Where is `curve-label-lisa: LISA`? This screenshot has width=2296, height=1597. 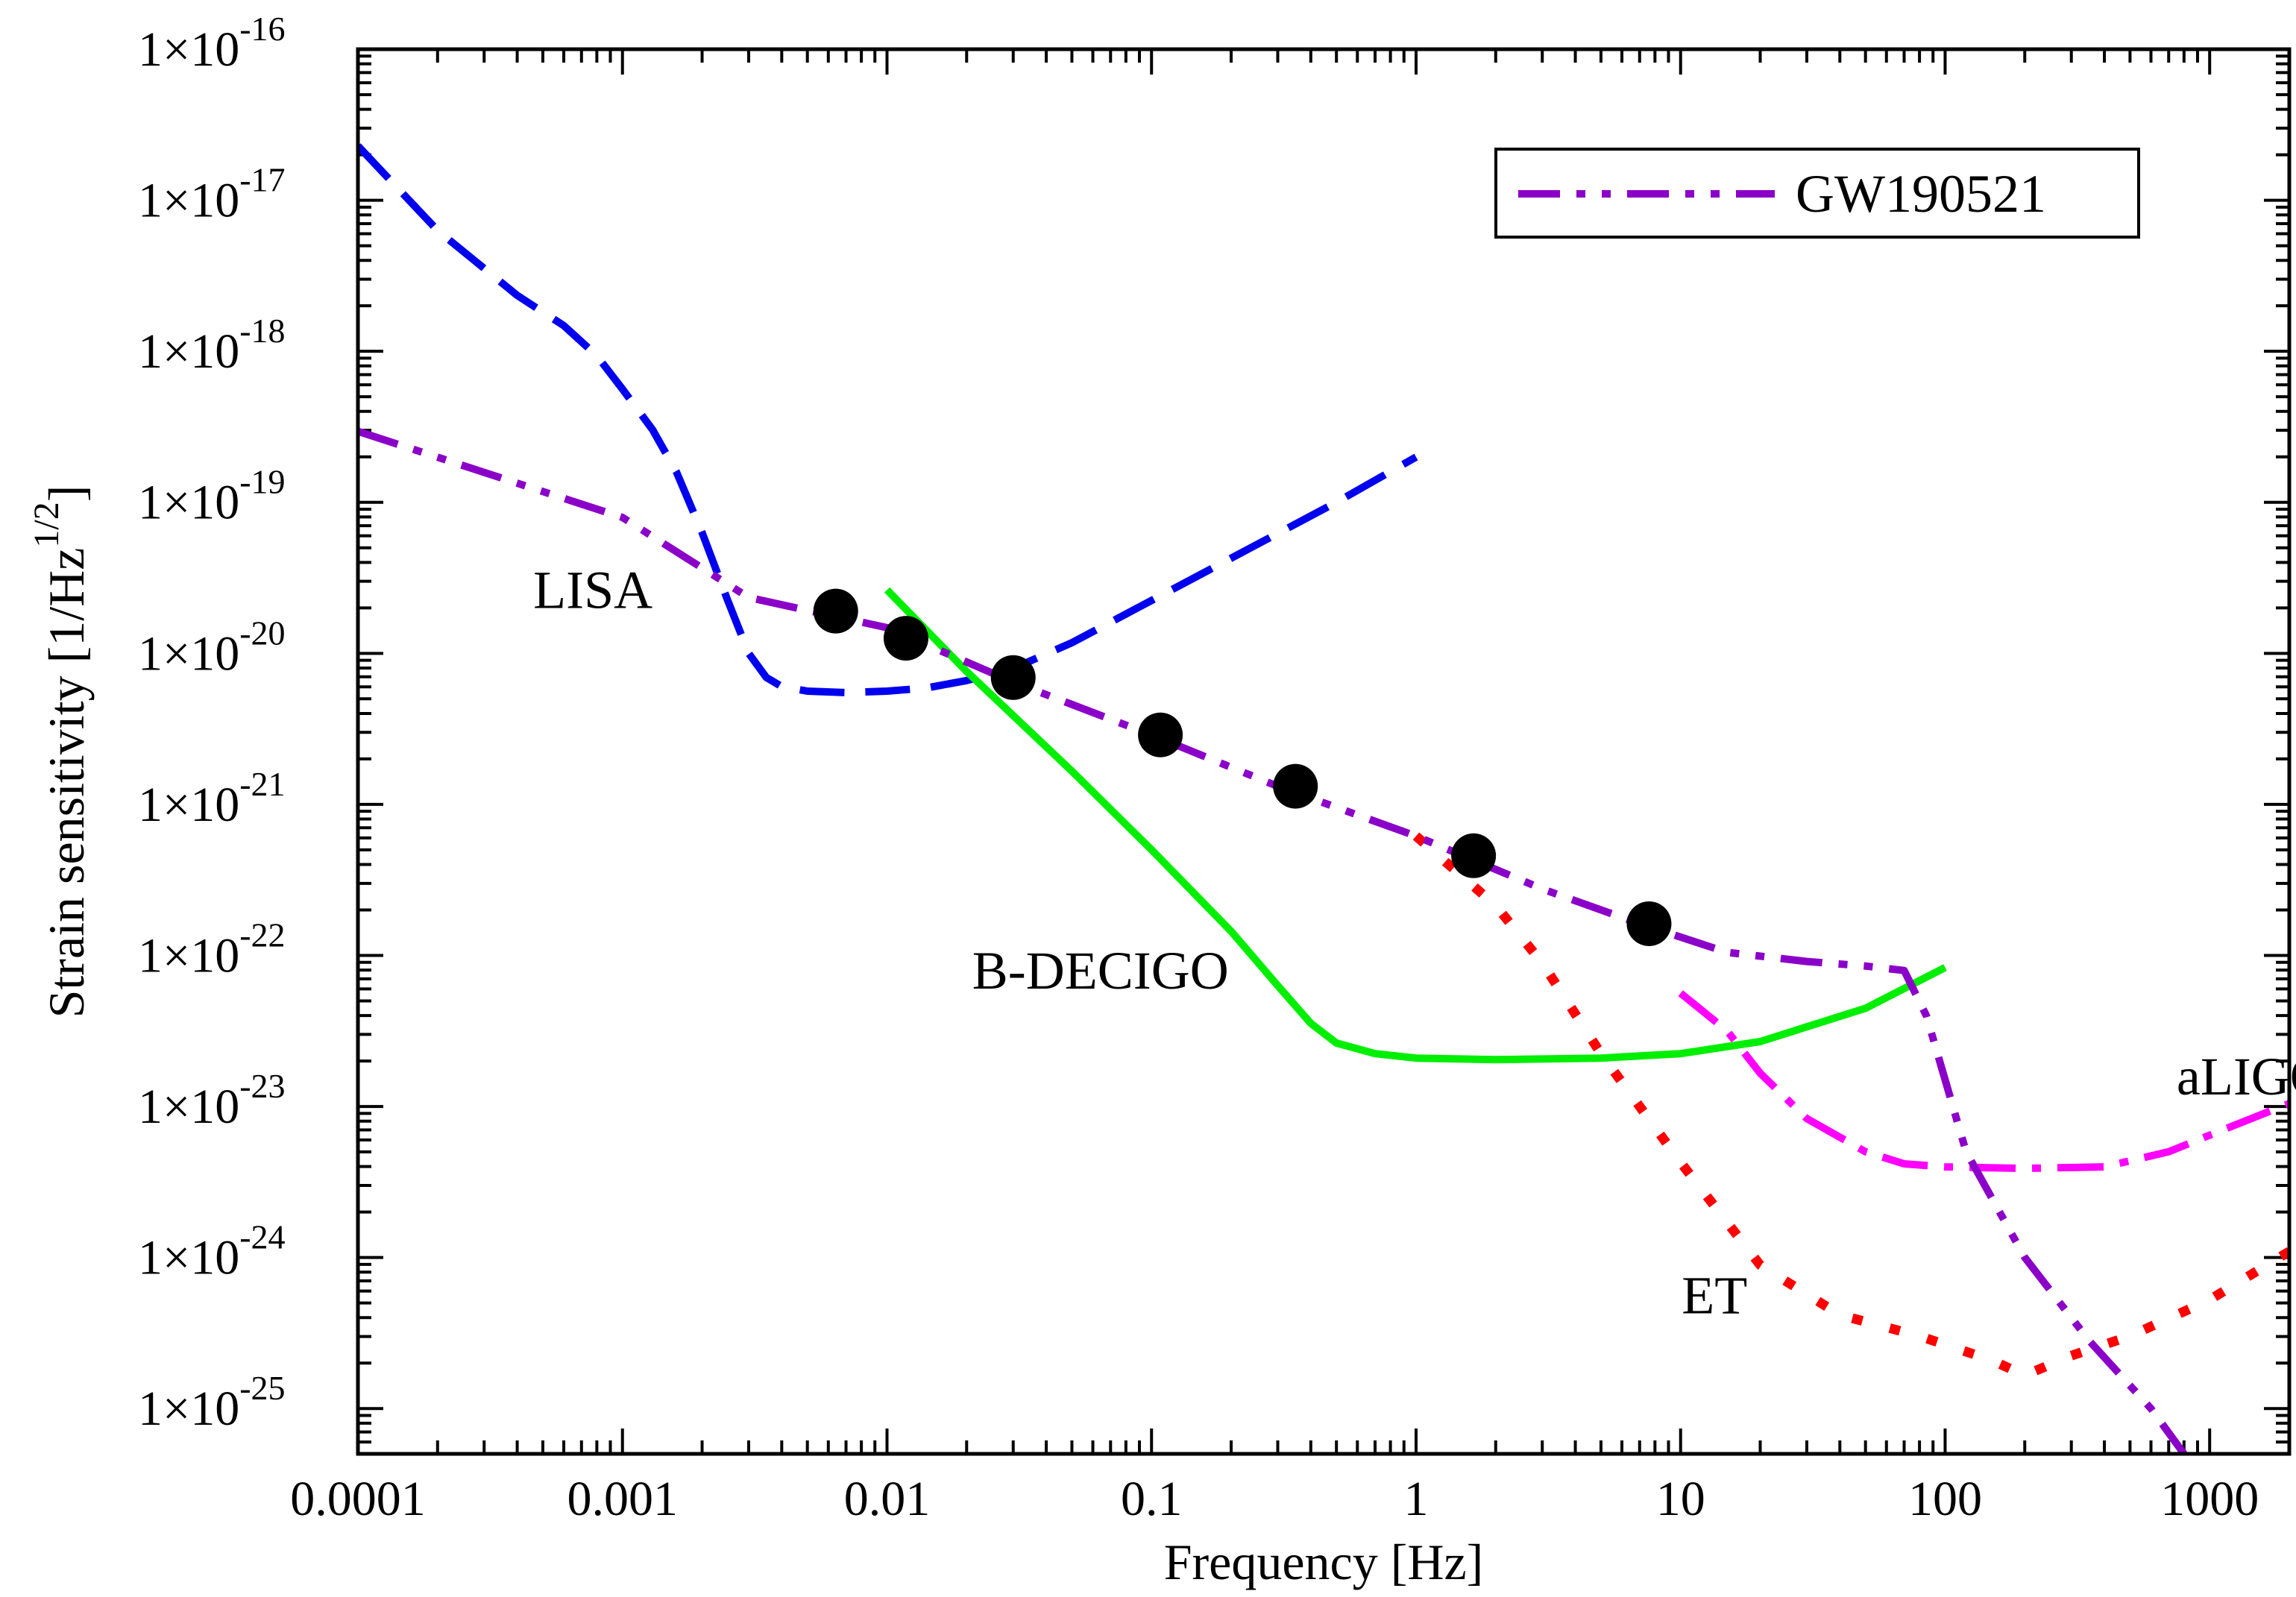 curve-label-lisa: LISA is located at coordinates (592, 590).